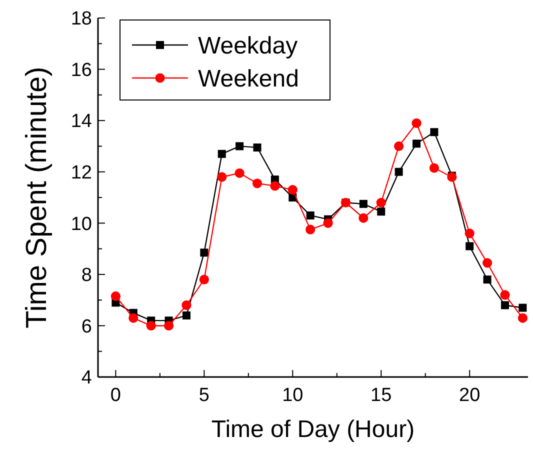 The height and width of the screenshot is (449, 533). Describe the element at coordinates (81, 224) in the screenshot. I see `y-tick-label: 10` at that location.